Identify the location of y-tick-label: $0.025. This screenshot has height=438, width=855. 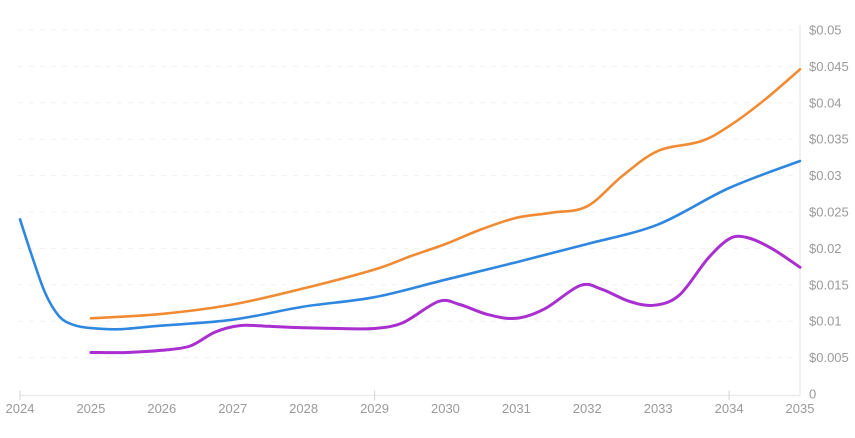
(829, 212).